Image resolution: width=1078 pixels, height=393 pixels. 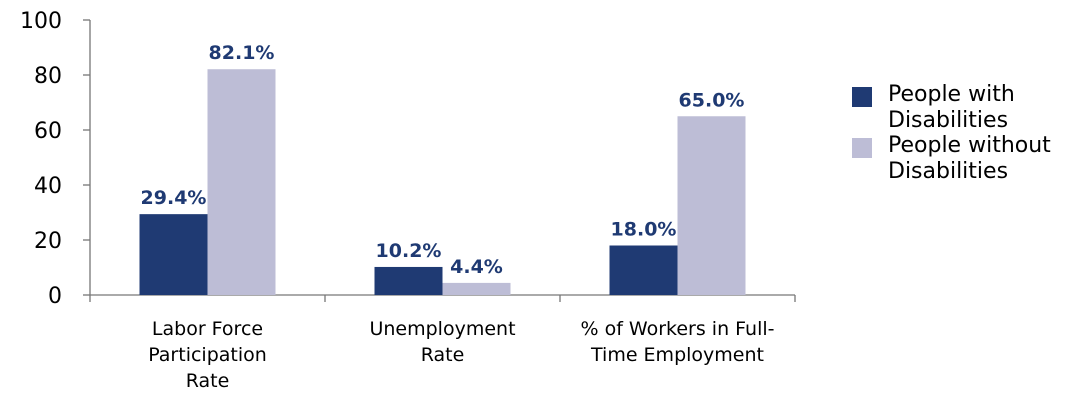 I want to click on y-tick-label: 40, so click(x=48, y=186).